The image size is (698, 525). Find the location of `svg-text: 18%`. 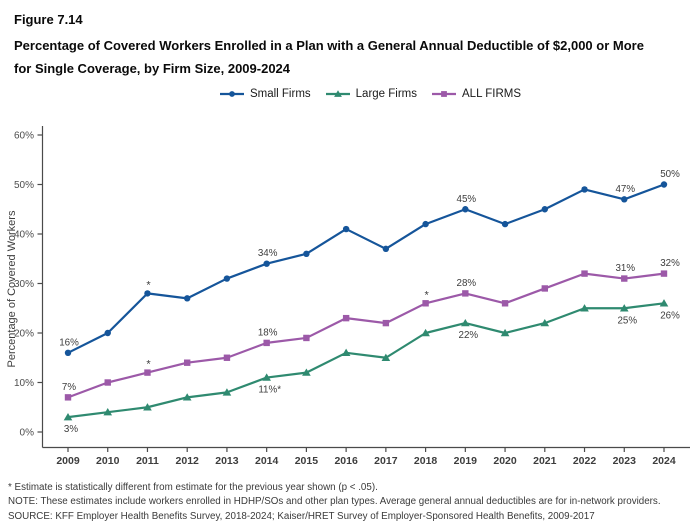

svg-text: 18% is located at coordinates (268, 332).